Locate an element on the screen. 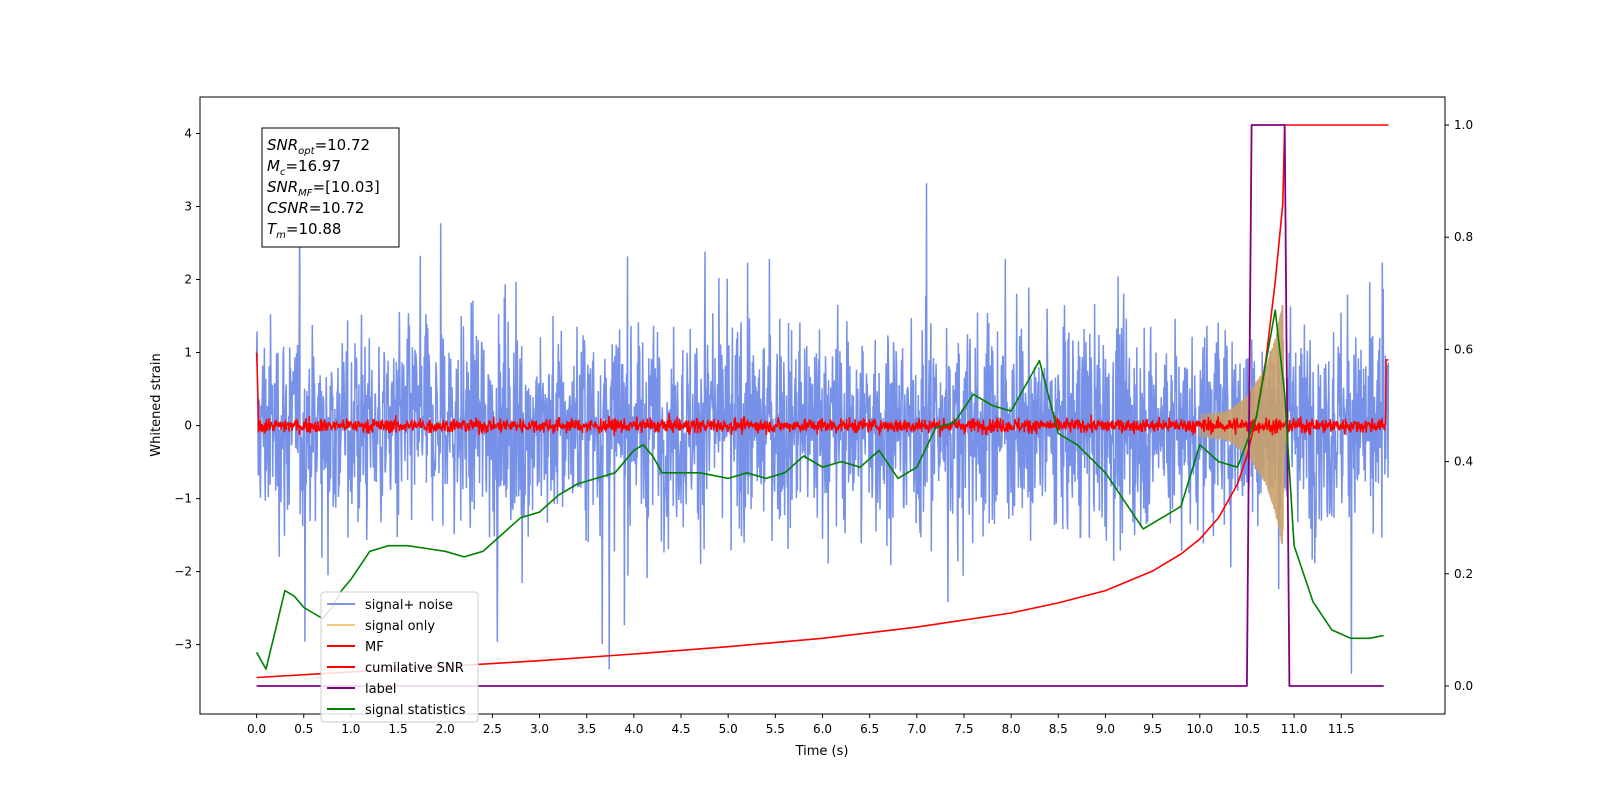 This screenshot has height=804, width=1600. x-tick-label: 8.5 is located at coordinates (1058, 729).